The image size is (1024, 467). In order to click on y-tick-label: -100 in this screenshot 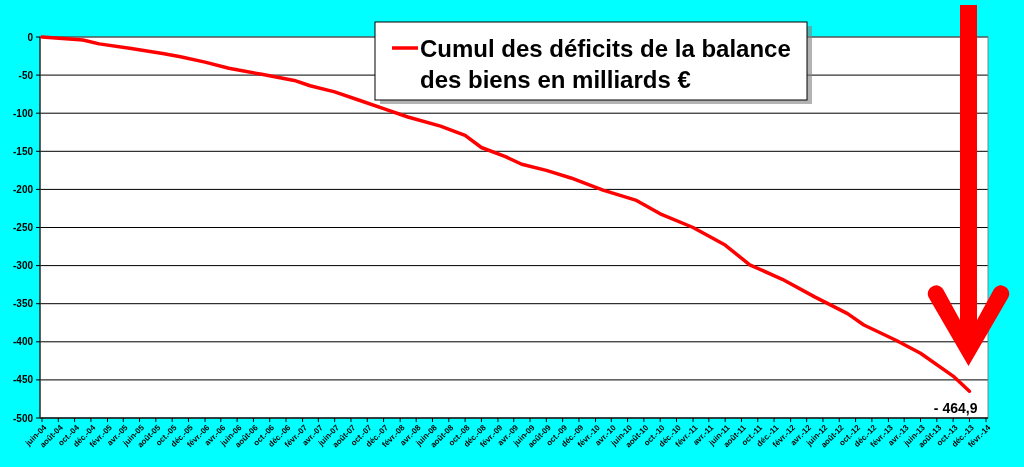, I will do `click(23, 113)`.